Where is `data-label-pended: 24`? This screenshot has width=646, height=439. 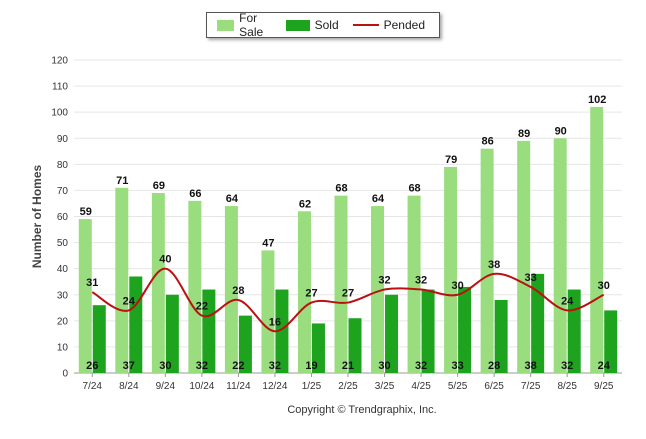
data-label-pended: 24 is located at coordinates (129, 301).